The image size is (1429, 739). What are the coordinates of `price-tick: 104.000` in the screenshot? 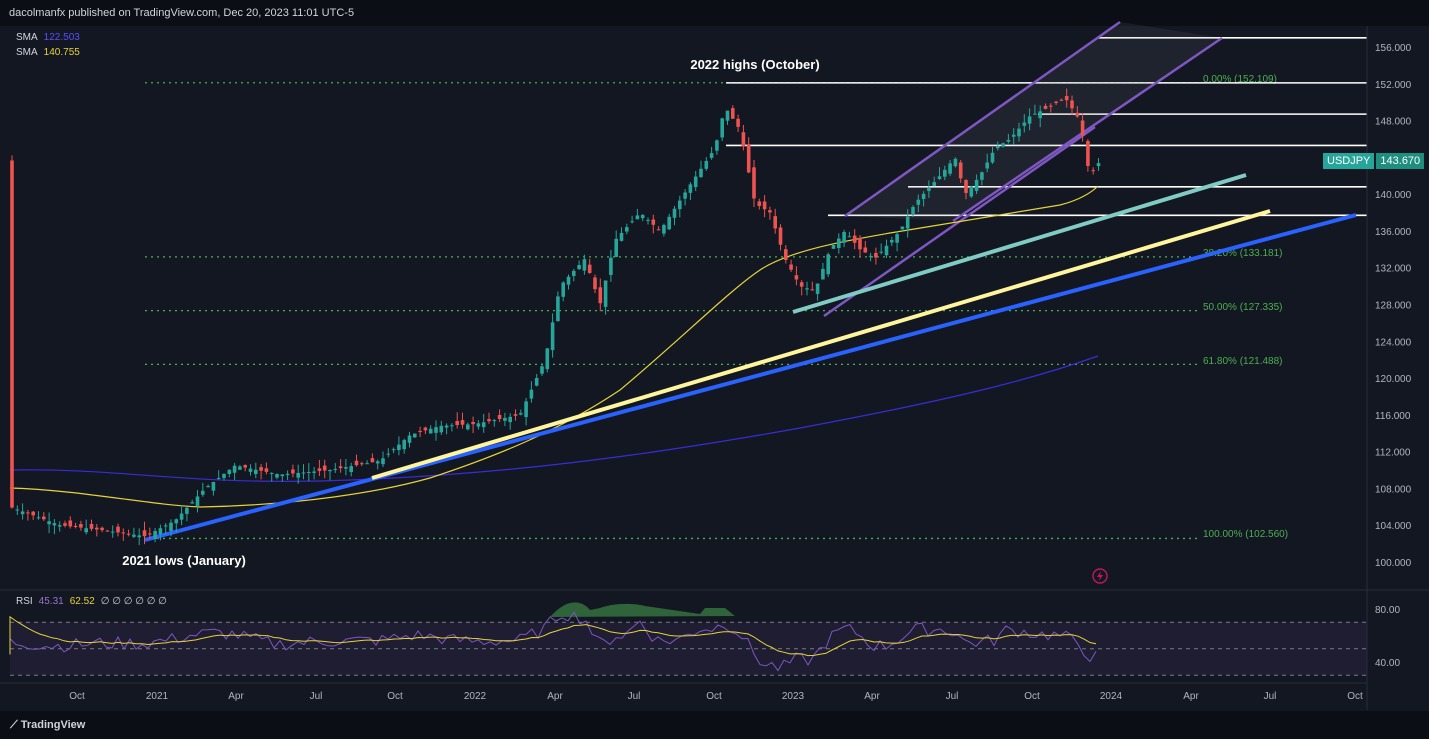 It's located at (1393, 526).